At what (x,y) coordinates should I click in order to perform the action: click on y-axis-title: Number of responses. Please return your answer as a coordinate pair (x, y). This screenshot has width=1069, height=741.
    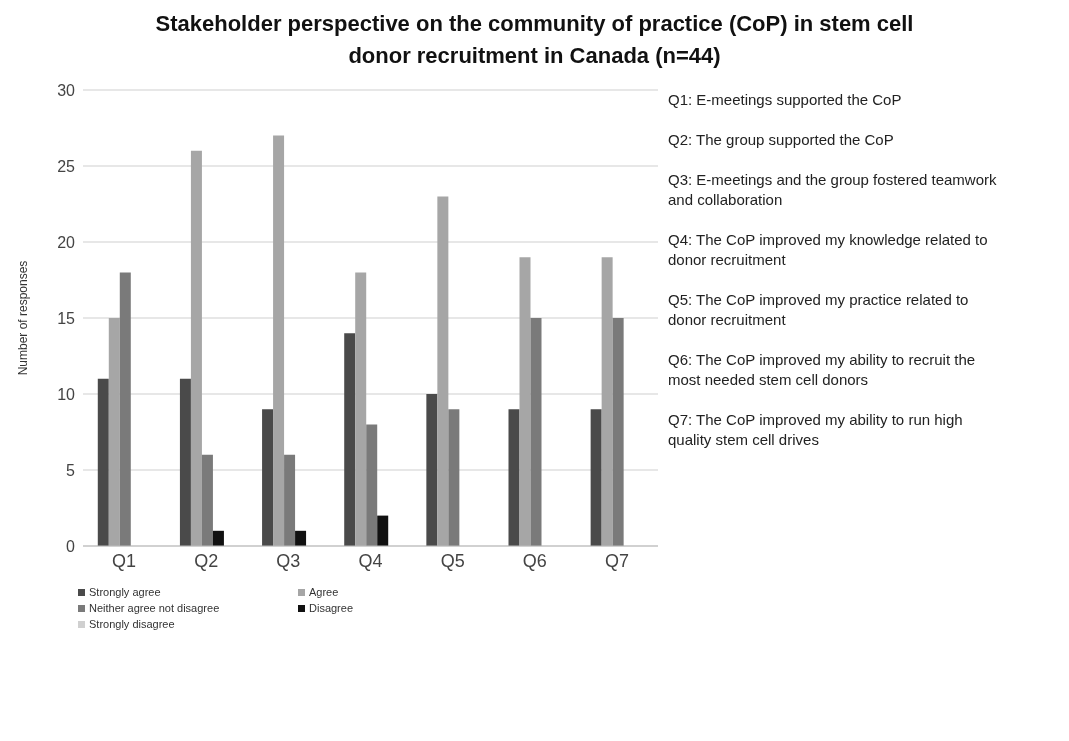
    Looking at the image, I should click on (23, 318).